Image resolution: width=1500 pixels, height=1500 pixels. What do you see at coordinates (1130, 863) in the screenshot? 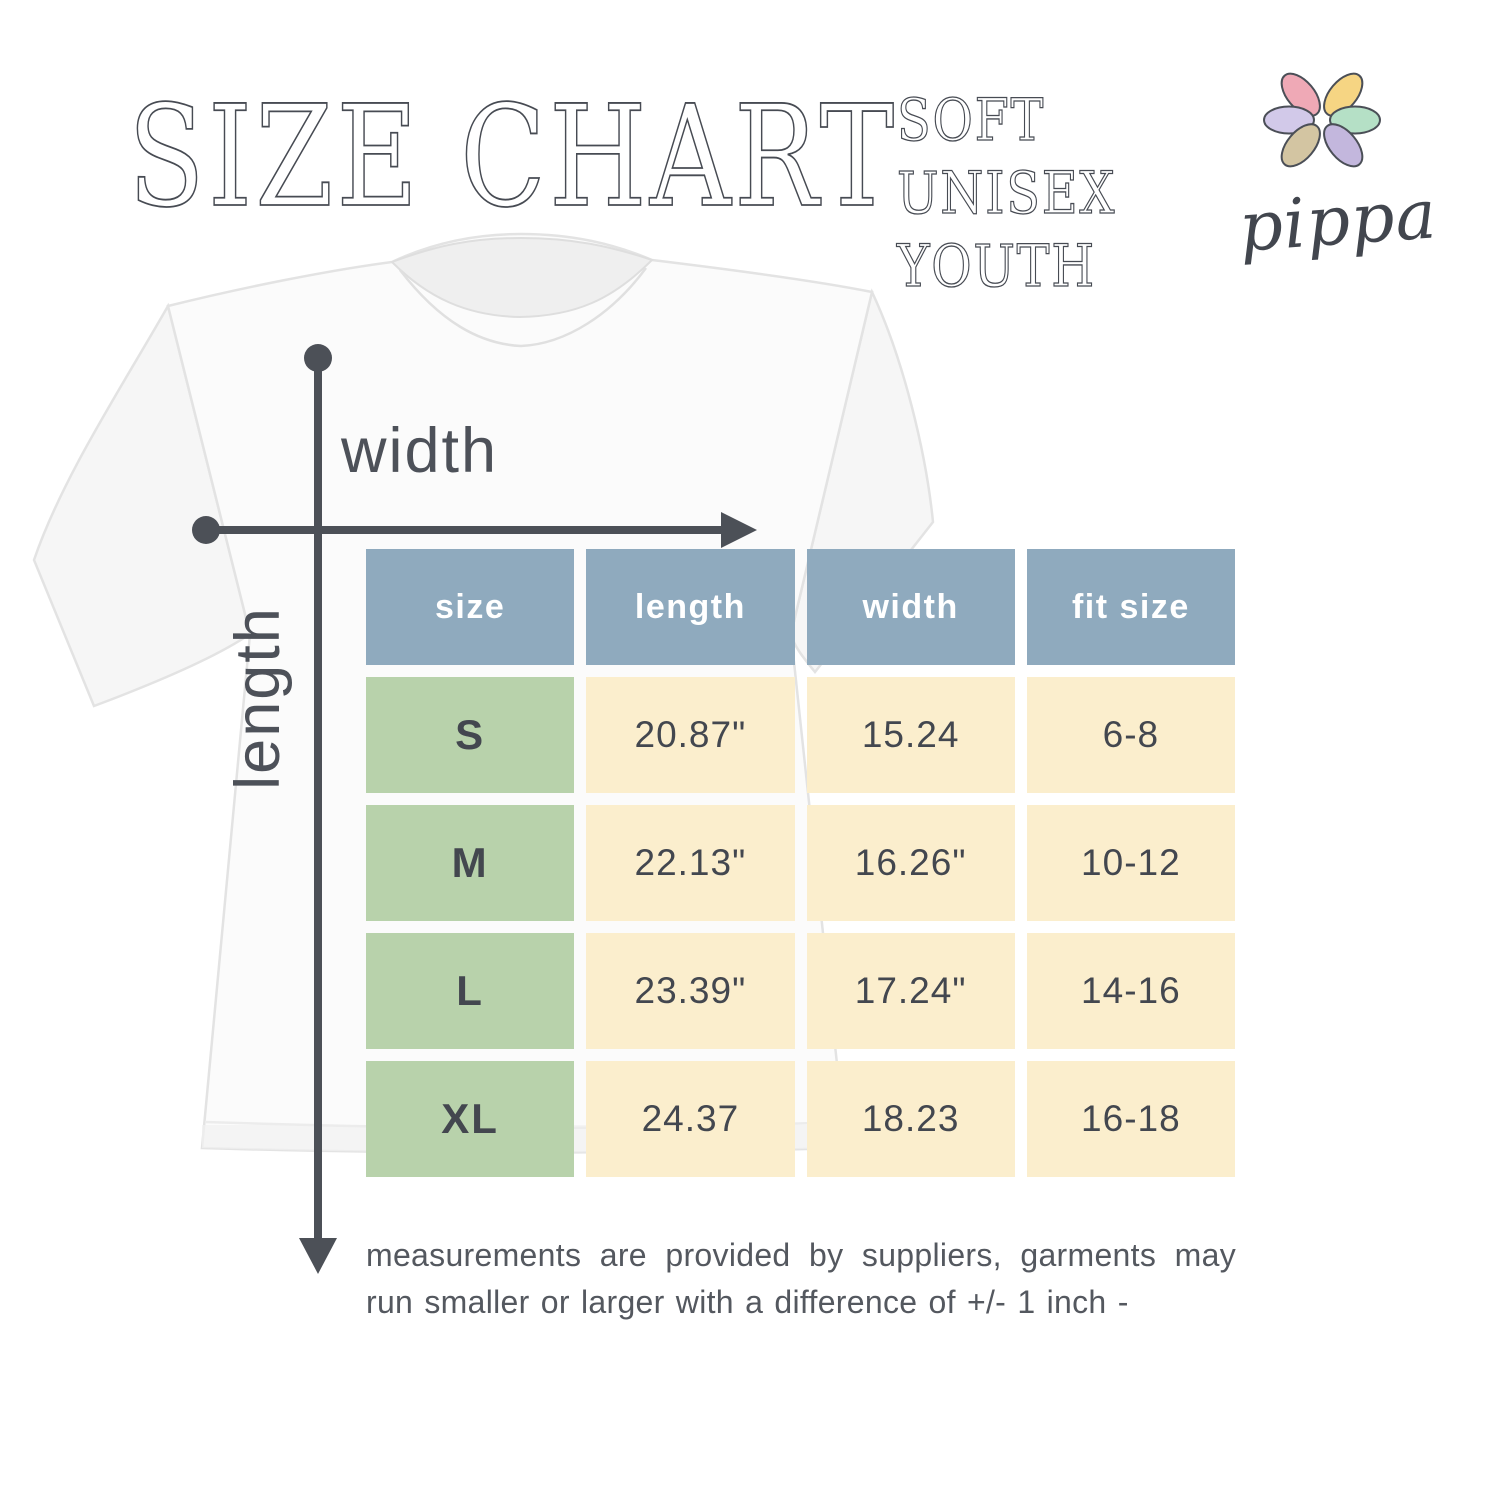
I see `row-m-fit-cell: 10-12` at bounding box center [1130, 863].